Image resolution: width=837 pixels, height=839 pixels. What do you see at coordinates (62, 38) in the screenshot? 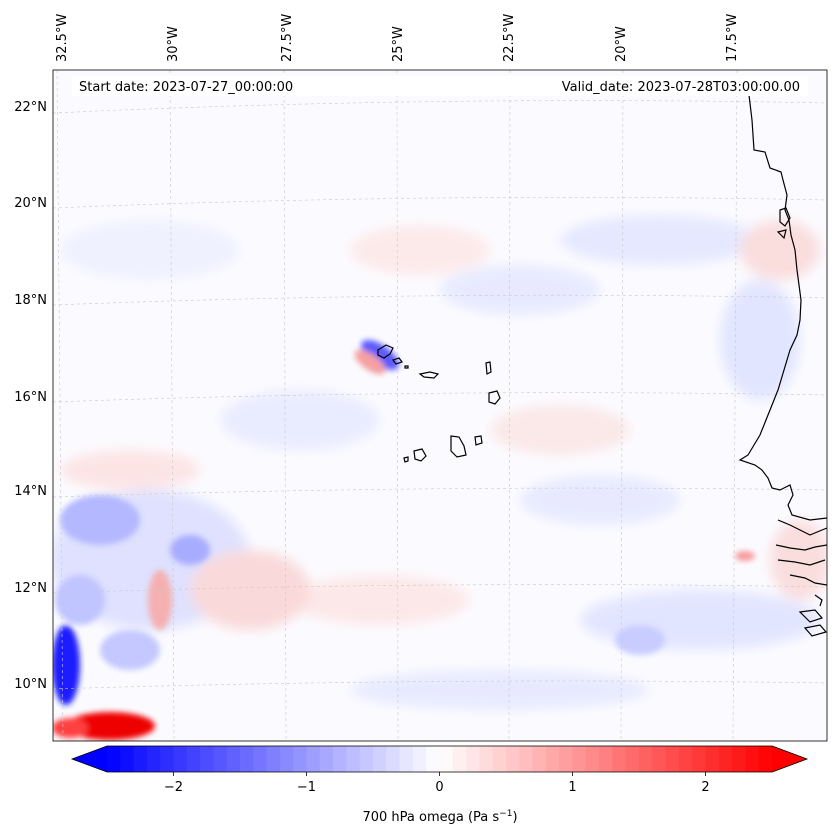
I see `lon-label: 32.5°W` at bounding box center [62, 38].